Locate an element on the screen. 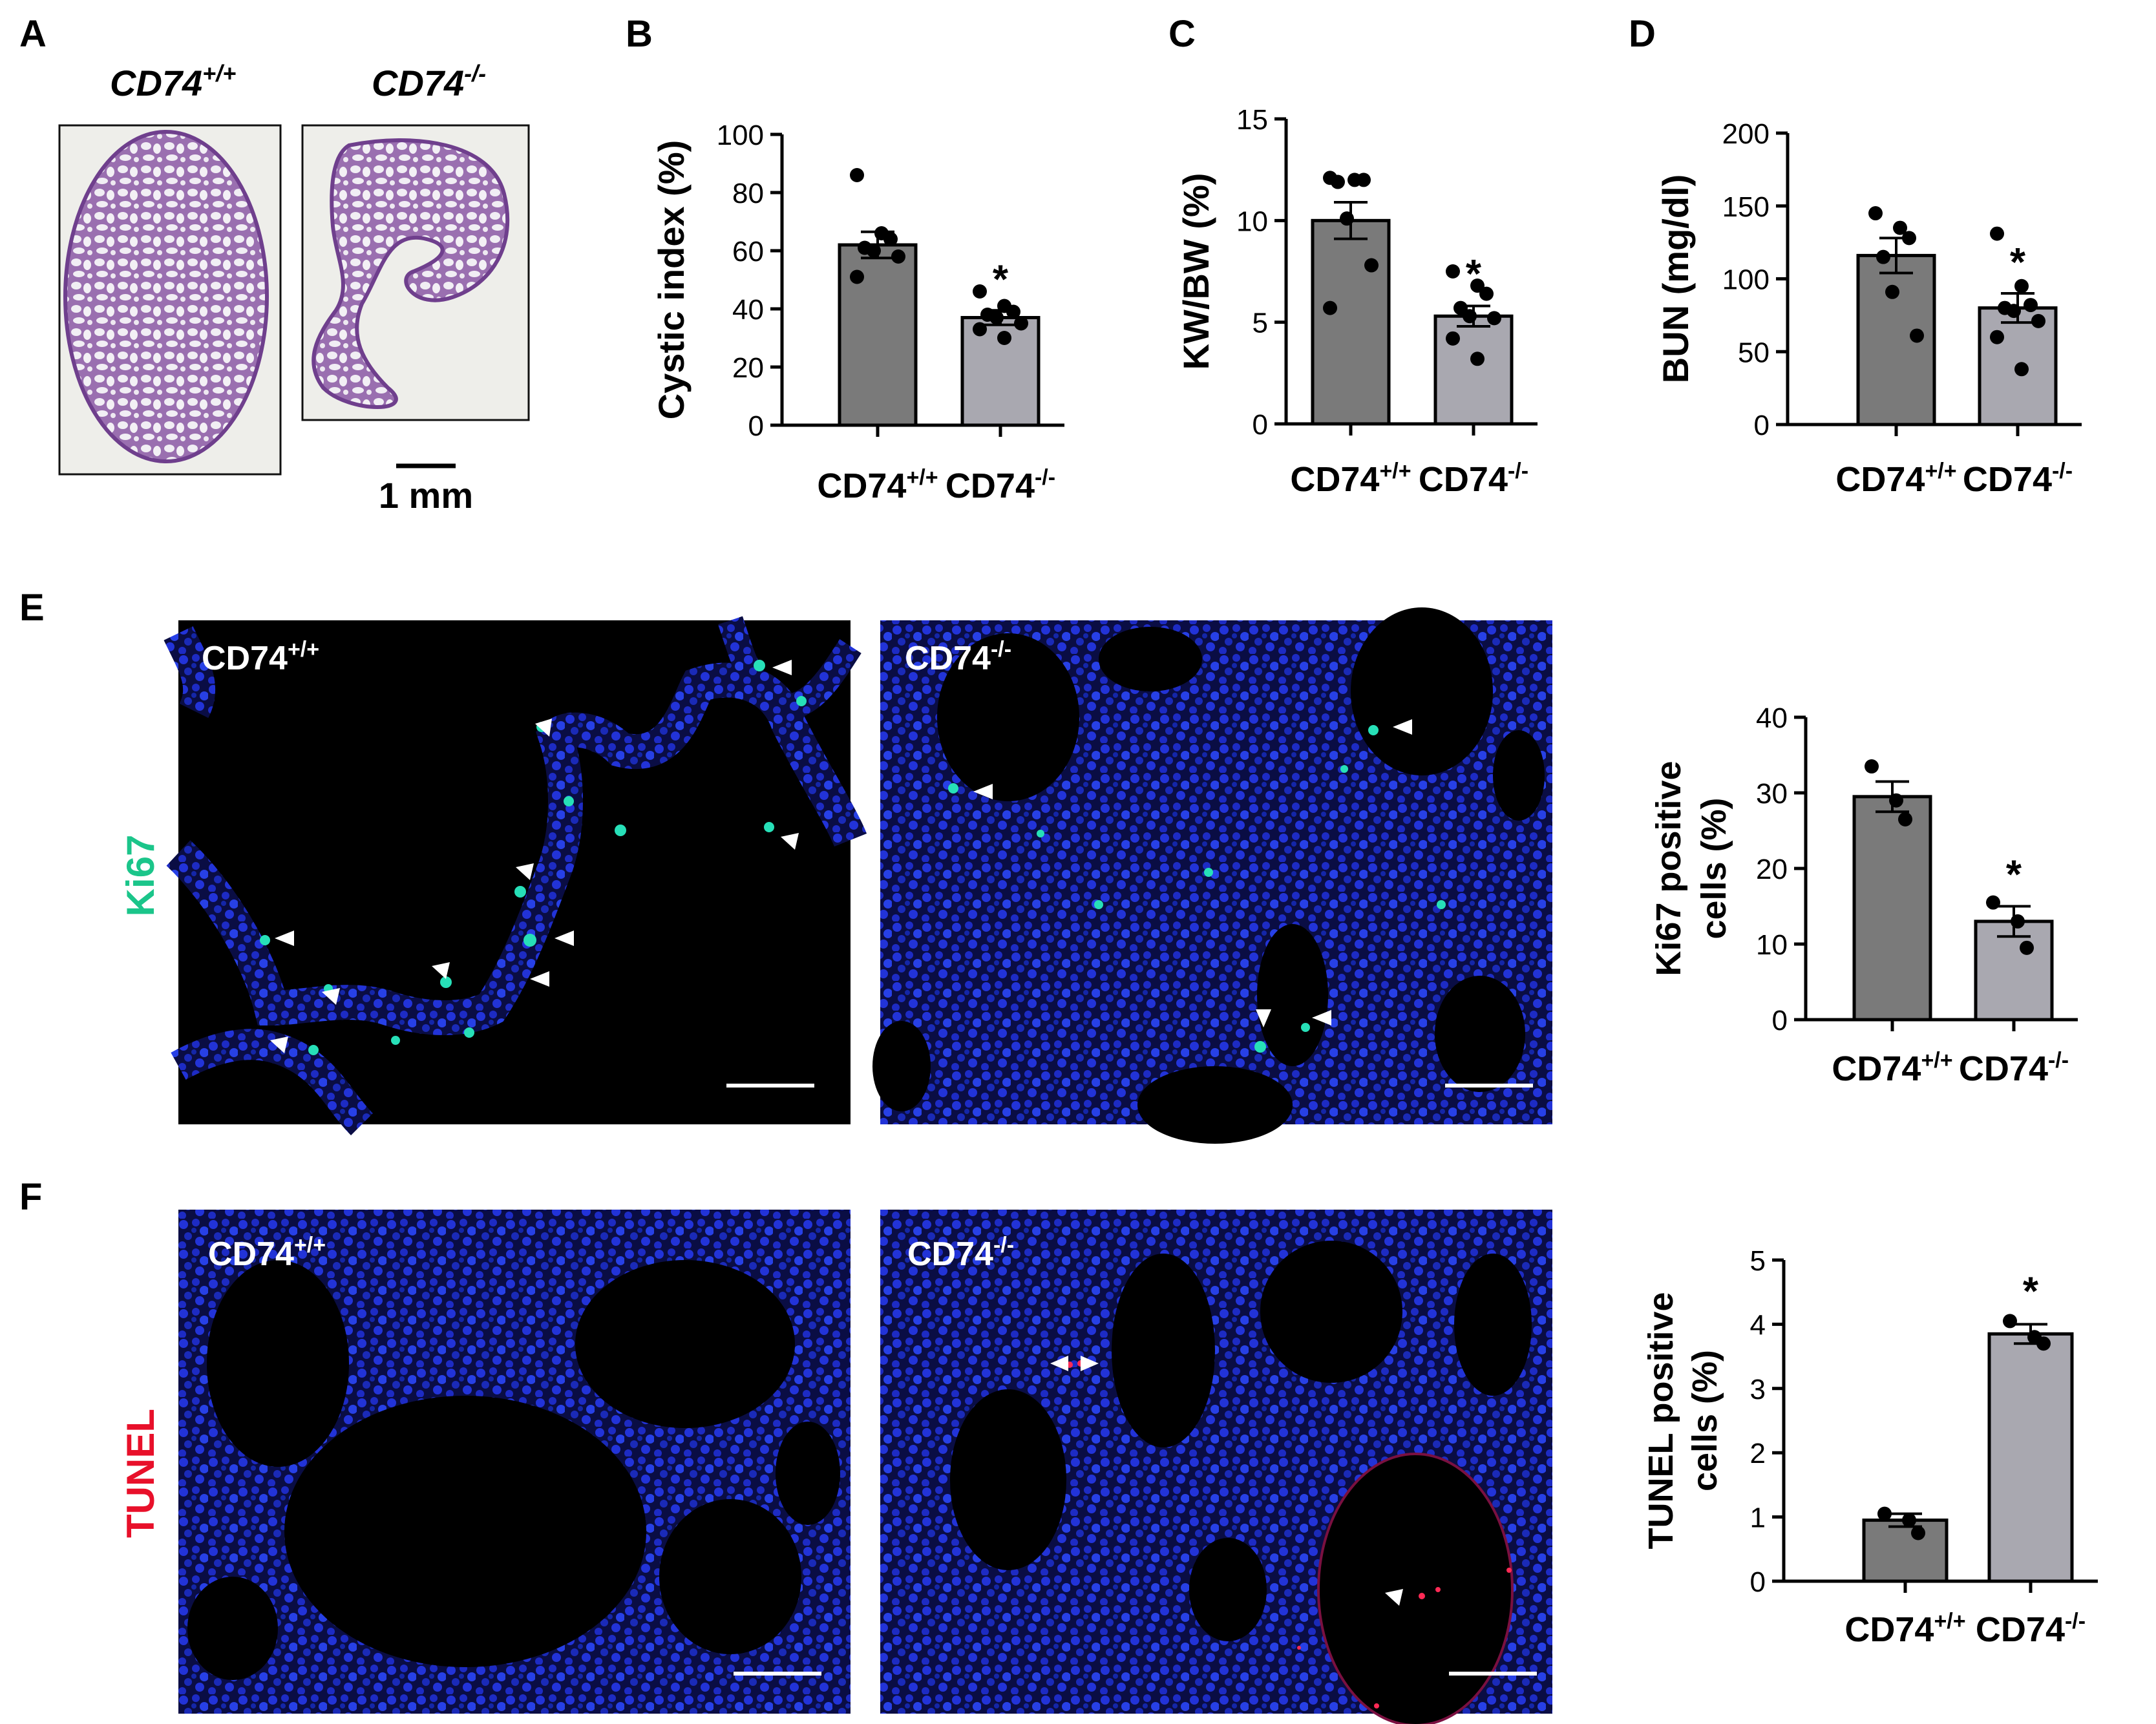  y-tick-label: 60 is located at coordinates (748, 252).